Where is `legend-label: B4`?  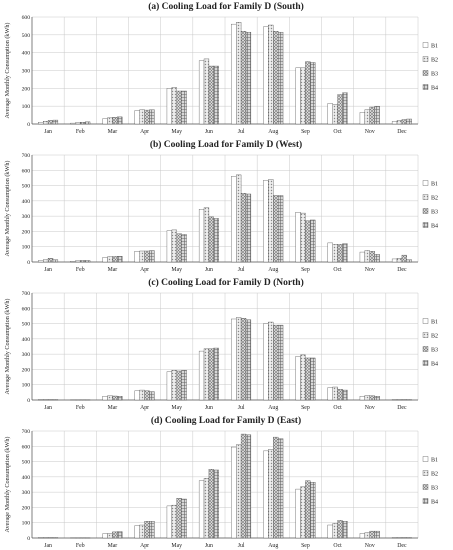 legend-label: B4 is located at coordinates (434, 89).